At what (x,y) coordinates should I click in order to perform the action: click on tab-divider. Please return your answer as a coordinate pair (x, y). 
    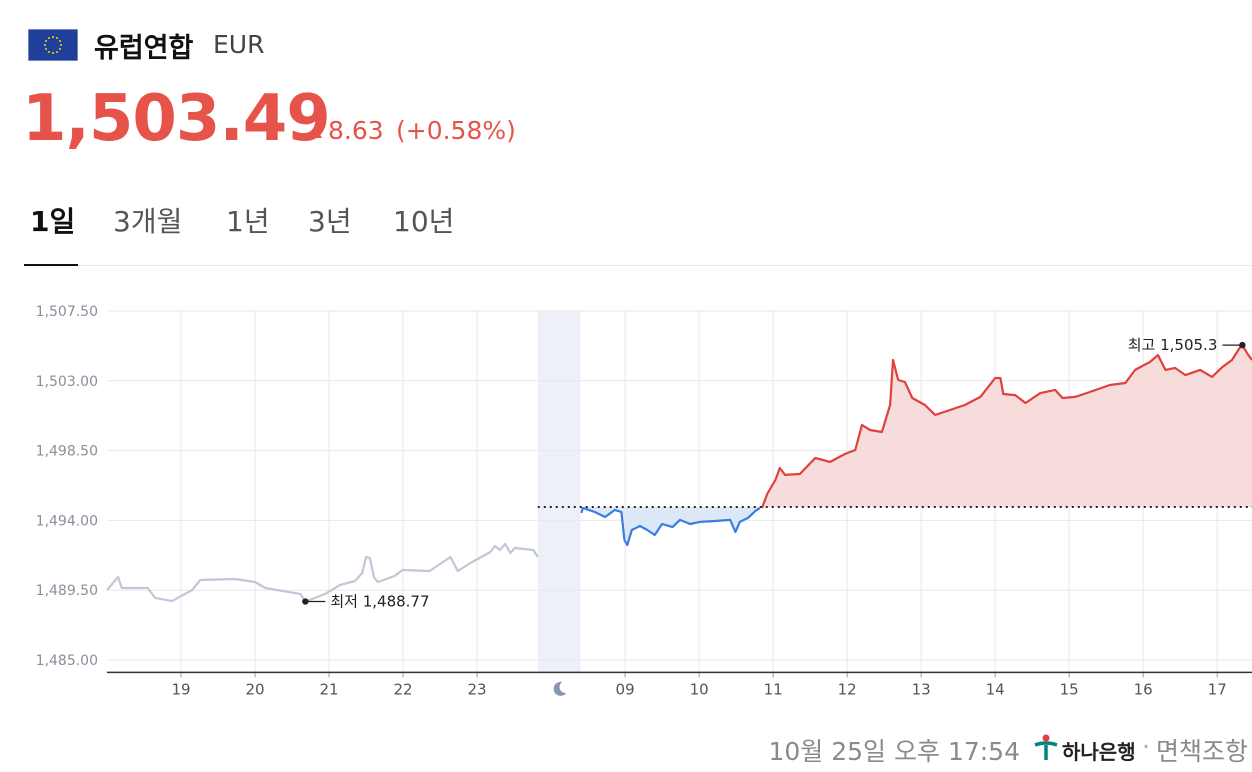
    Looking at the image, I should click on (638, 265).